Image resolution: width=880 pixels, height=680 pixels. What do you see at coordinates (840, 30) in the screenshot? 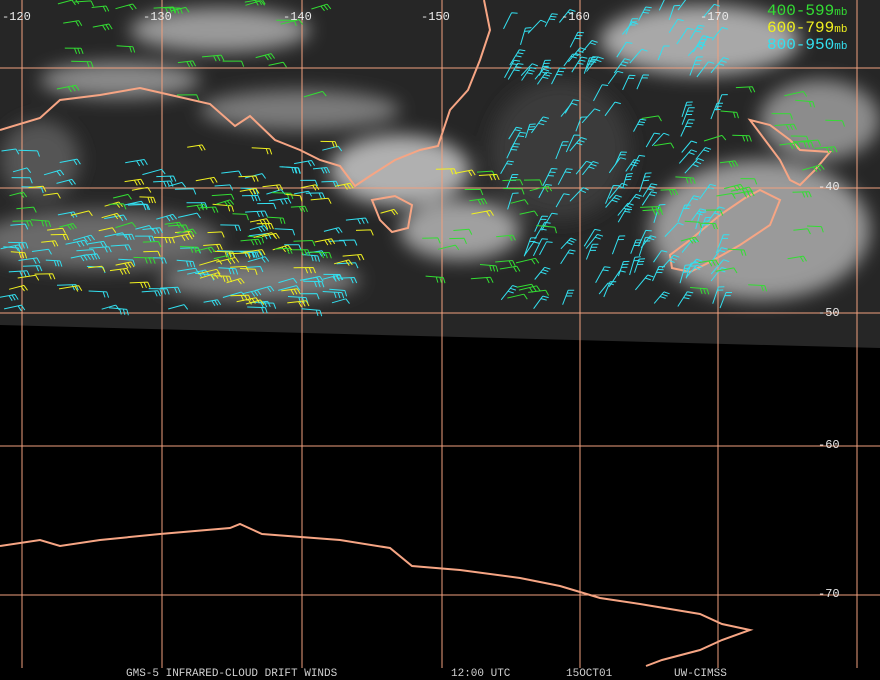
I see `legend-unit: mb` at bounding box center [840, 30].